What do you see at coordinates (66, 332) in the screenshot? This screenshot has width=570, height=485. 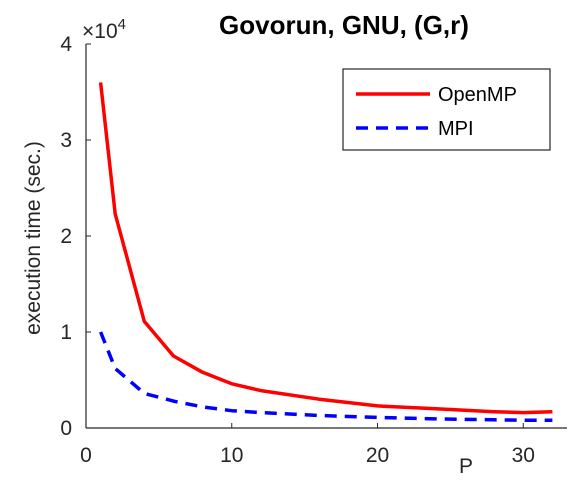 I see `y-tick-label: 1` at bounding box center [66, 332].